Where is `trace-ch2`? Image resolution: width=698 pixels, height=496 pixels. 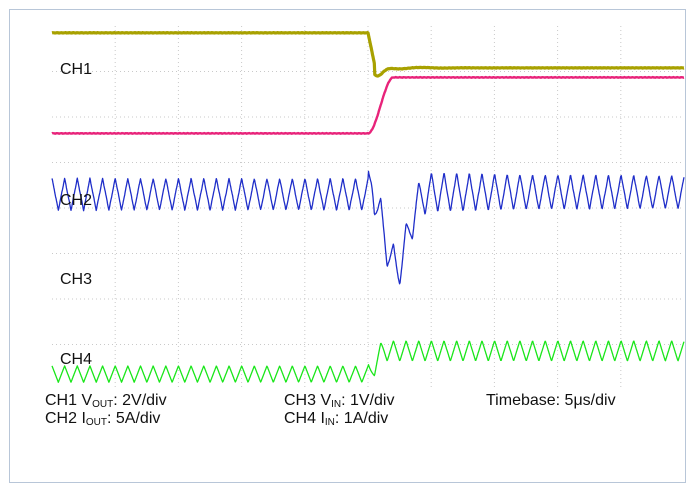
trace-ch2 is located at coordinates (368, 105).